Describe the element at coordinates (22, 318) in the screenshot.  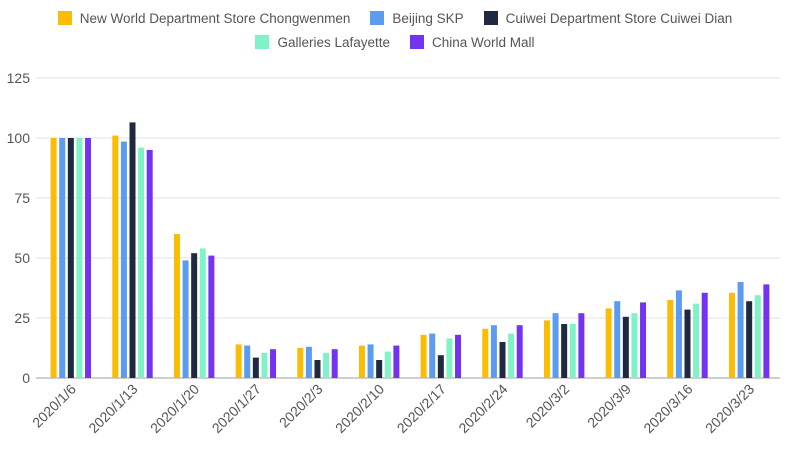
I see `y-tick-label: 25` at that location.